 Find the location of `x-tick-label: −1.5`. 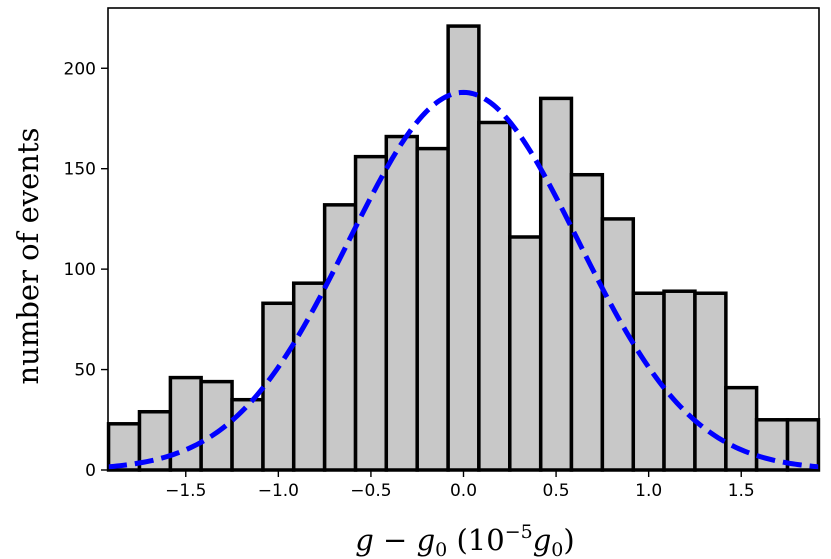

x-tick-label: −1.5 is located at coordinates (185, 491).